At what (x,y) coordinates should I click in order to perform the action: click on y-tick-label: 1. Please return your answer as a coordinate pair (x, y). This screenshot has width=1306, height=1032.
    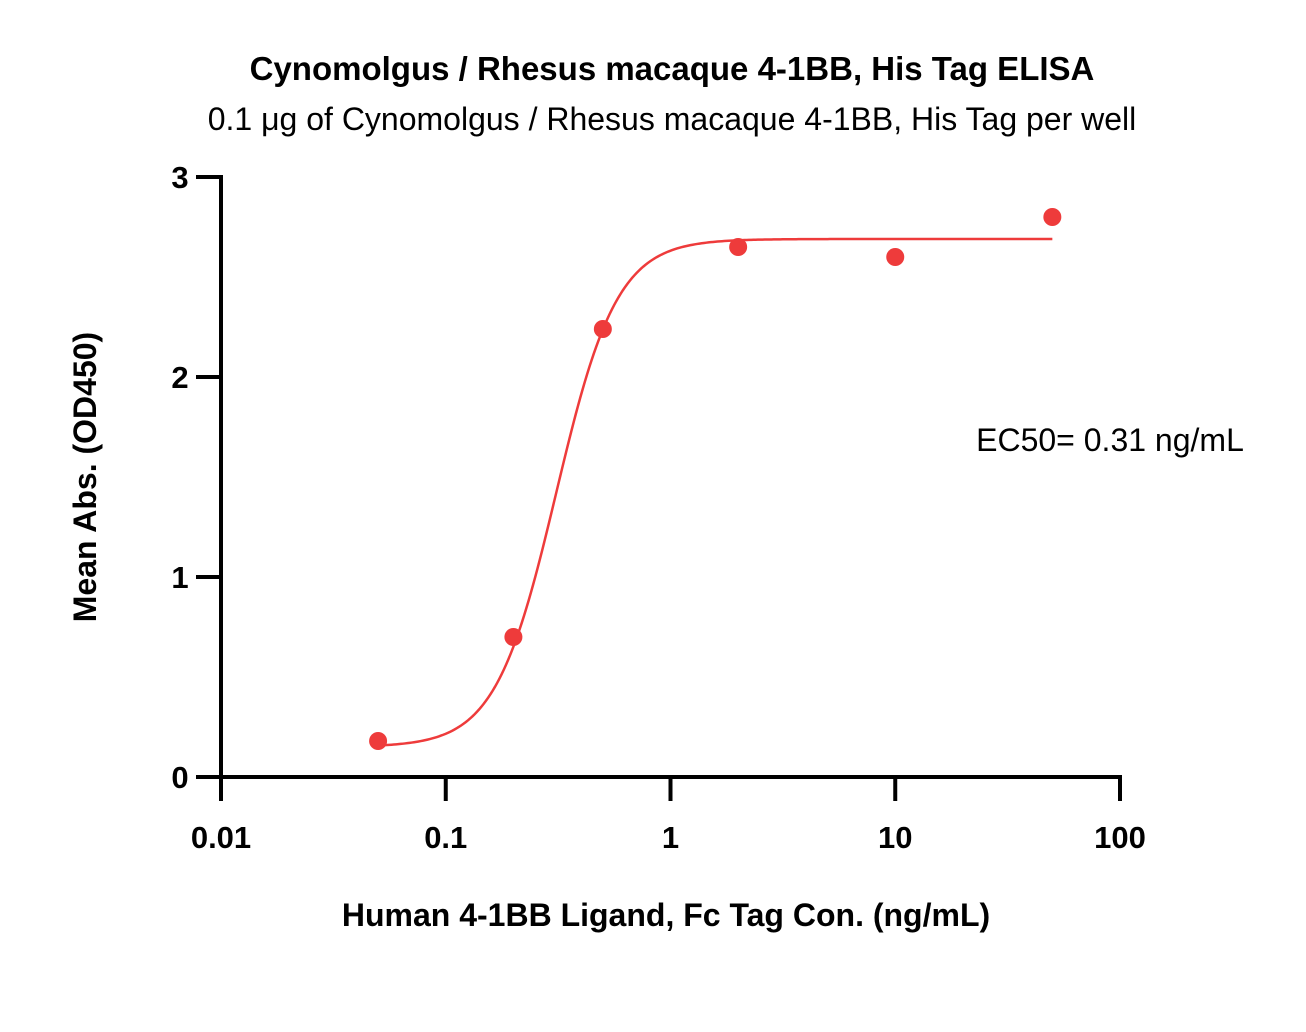
    Looking at the image, I should click on (179, 577).